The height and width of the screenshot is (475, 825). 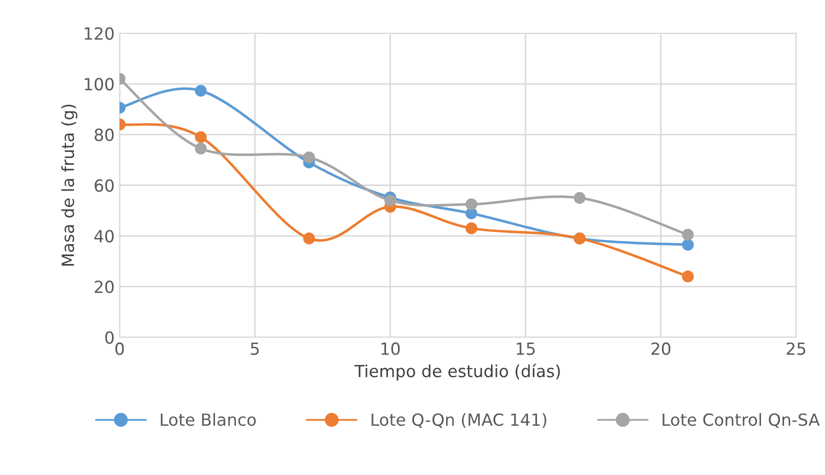 What do you see at coordinates (119, 349) in the screenshot?
I see `x-tick-label: 0` at bounding box center [119, 349].